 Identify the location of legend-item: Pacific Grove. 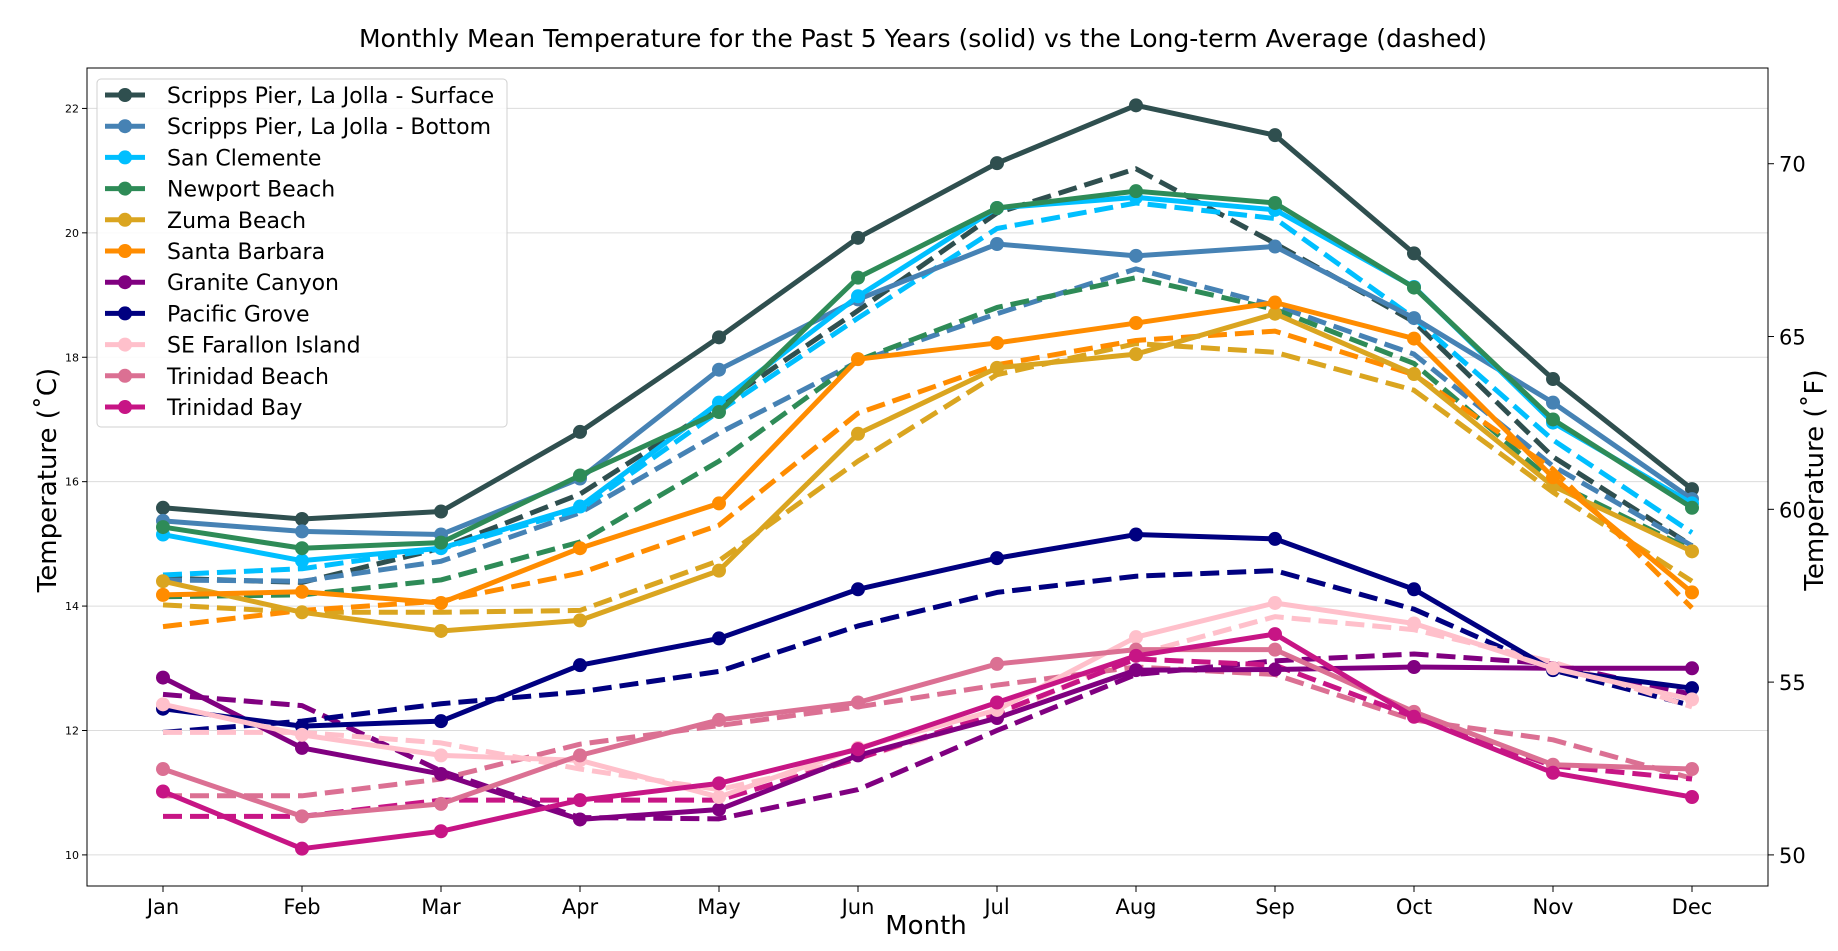
(207, 314).